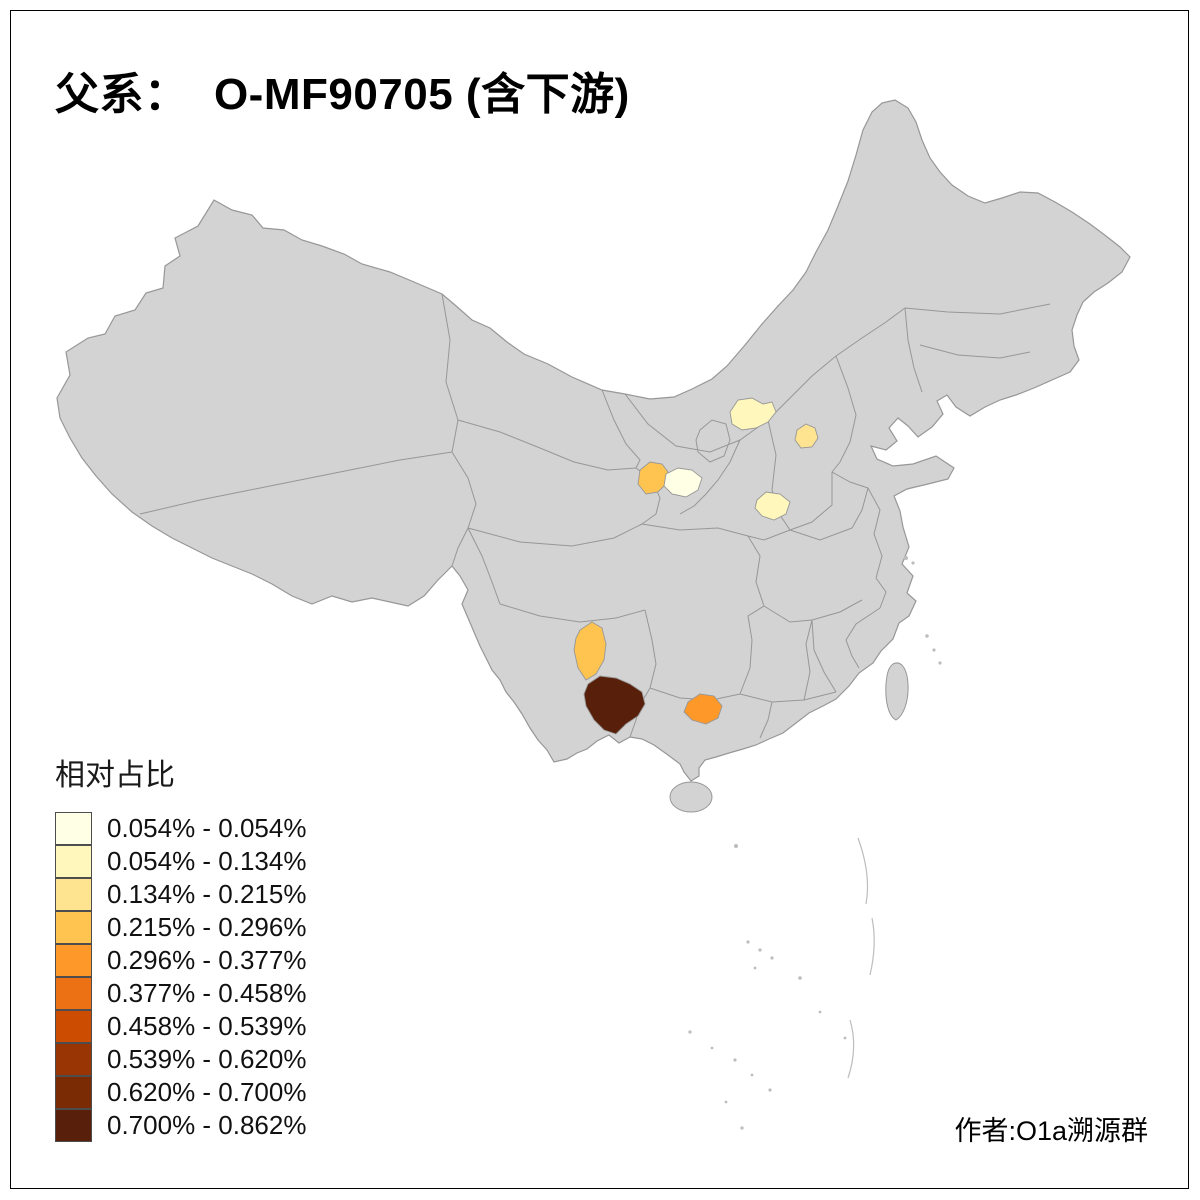 This screenshot has width=1200, height=1200. What do you see at coordinates (207, 1125) in the screenshot?
I see `legend-label: 0.700% - 0.862%` at bounding box center [207, 1125].